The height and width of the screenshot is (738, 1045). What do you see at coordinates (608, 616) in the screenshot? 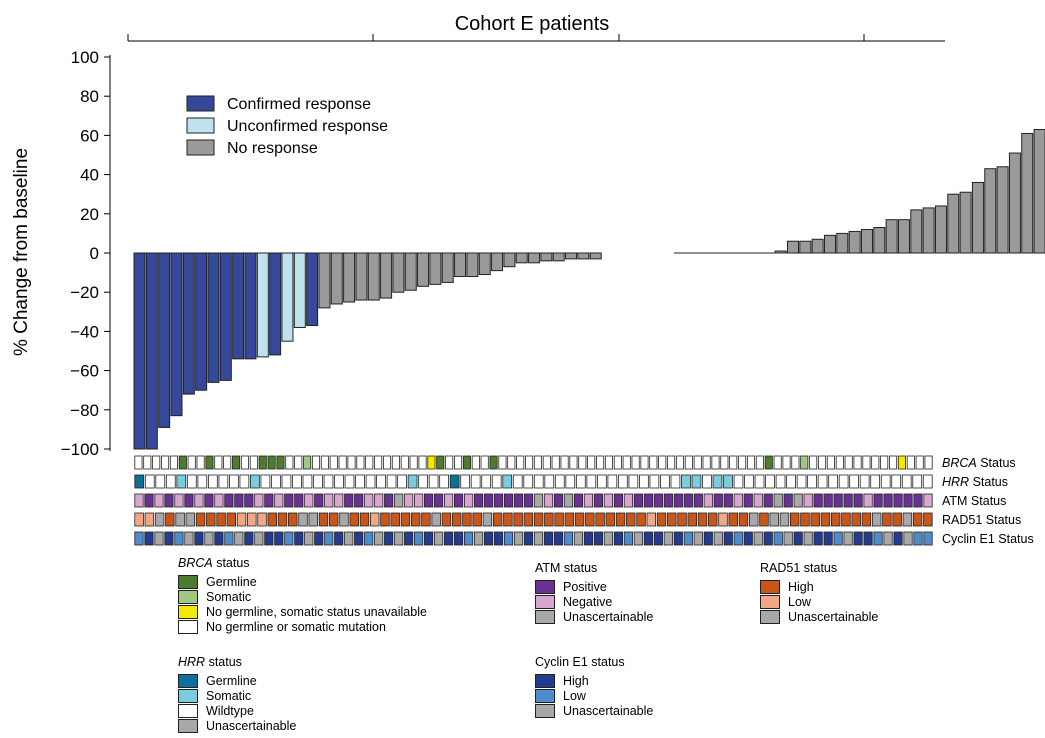
I see `atm-legend-label: Unascertainable` at bounding box center [608, 616].